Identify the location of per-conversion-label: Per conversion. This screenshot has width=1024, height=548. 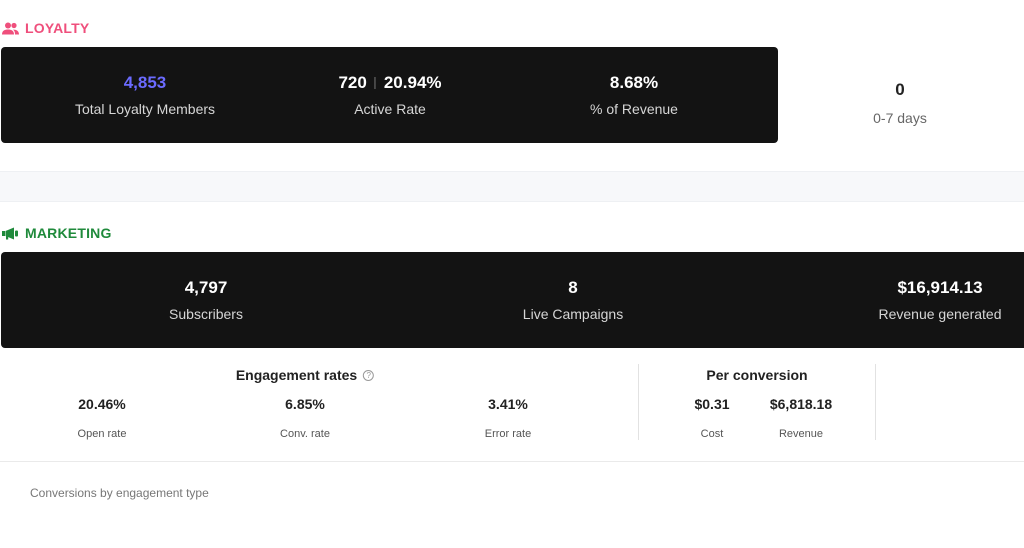
(757, 375).